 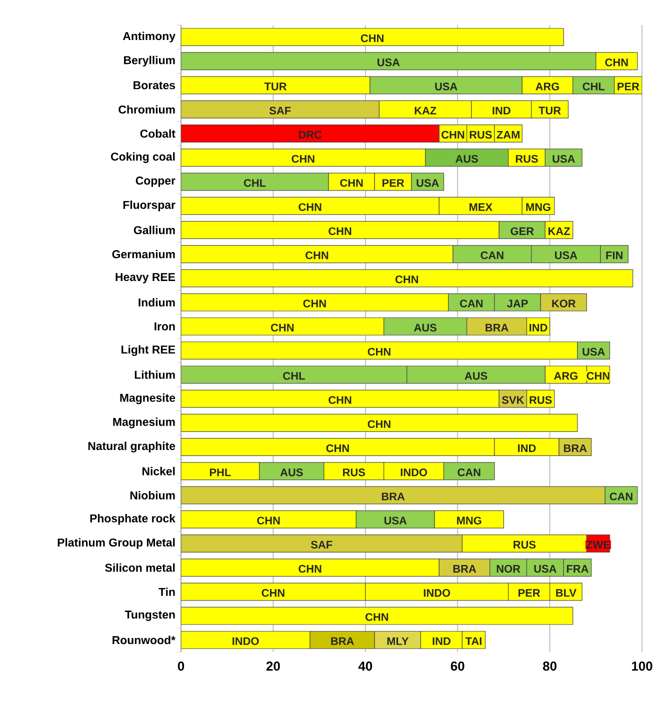 What do you see at coordinates (642, 666) in the screenshot?
I see `x-tick-label: 100` at bounding box center [642, 666].